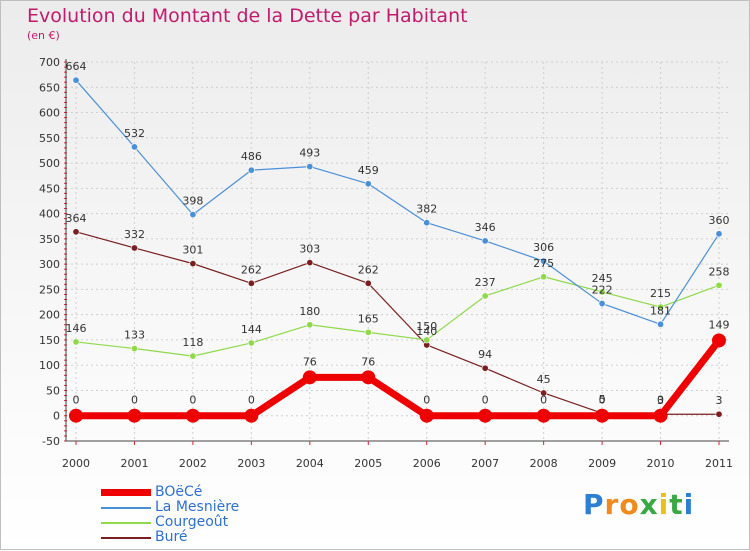  Describe the element at coordinates (602, 463) in the screenshot. I see `x-tick-label: 2009` at that location.